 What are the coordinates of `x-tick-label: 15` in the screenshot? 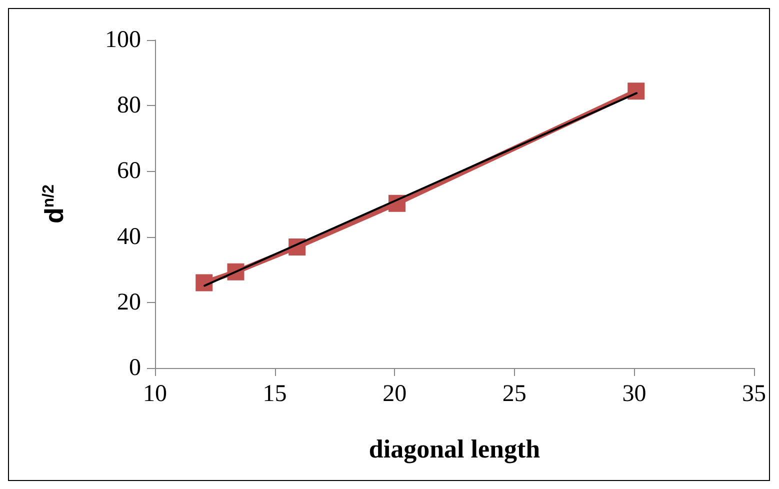 It's located at (274, 394).